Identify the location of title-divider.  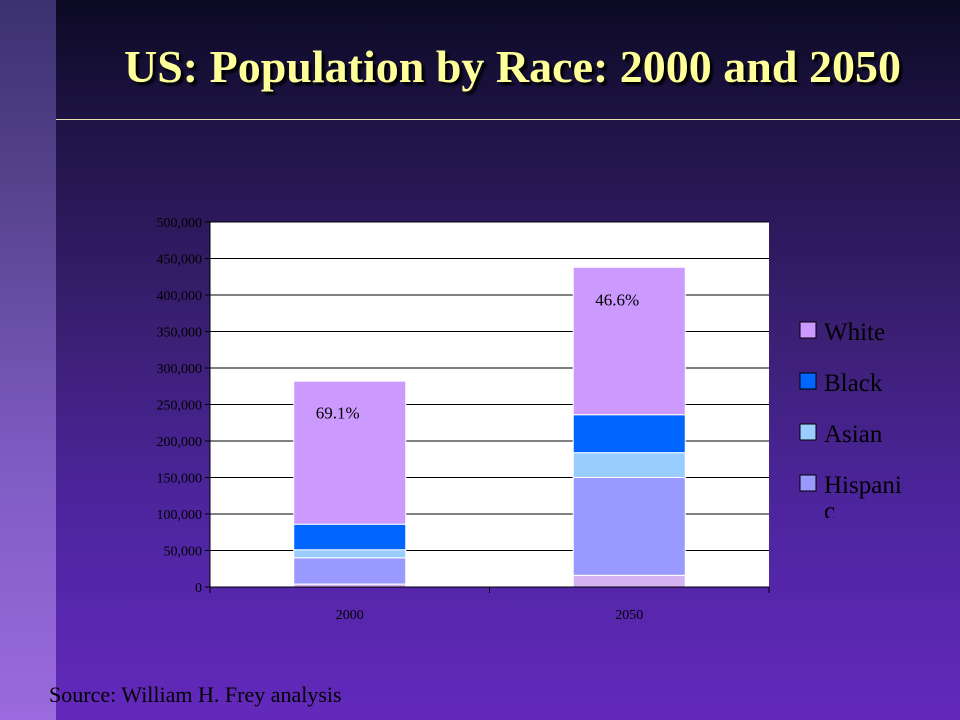
(508, 119).